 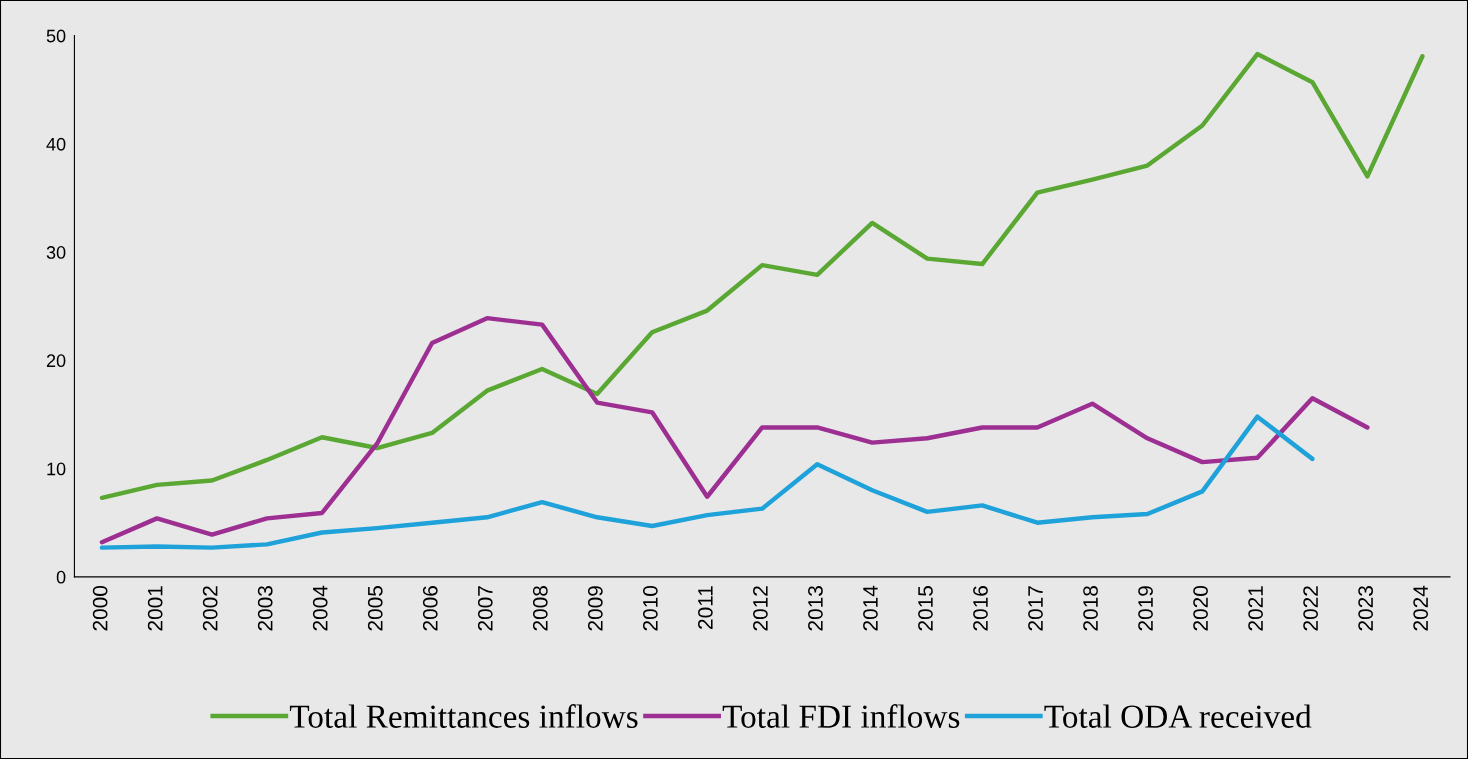 I want to click on x-tick-label: 2016, so click(x=980, y=608).